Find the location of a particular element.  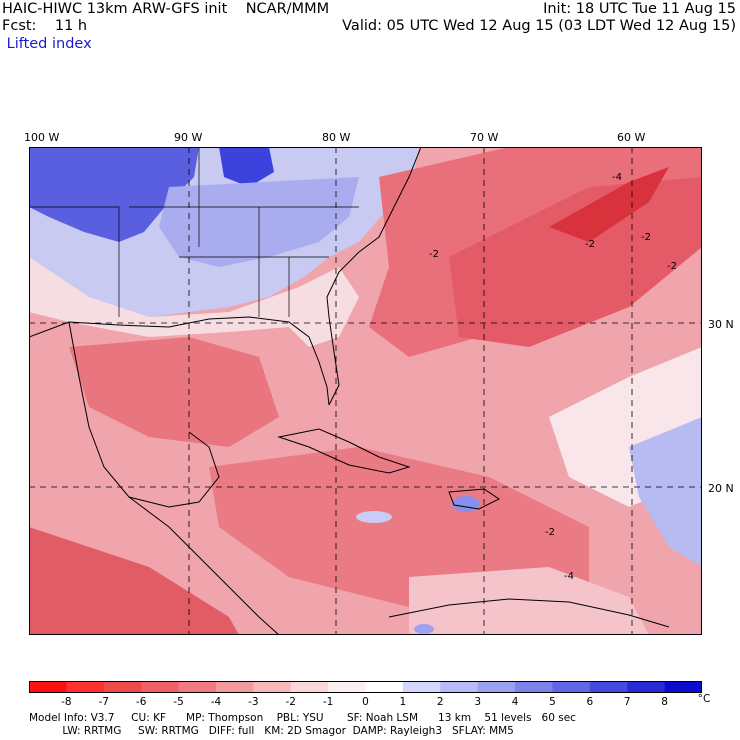

coastline-us-gulf is located at coordinates (179, 361).